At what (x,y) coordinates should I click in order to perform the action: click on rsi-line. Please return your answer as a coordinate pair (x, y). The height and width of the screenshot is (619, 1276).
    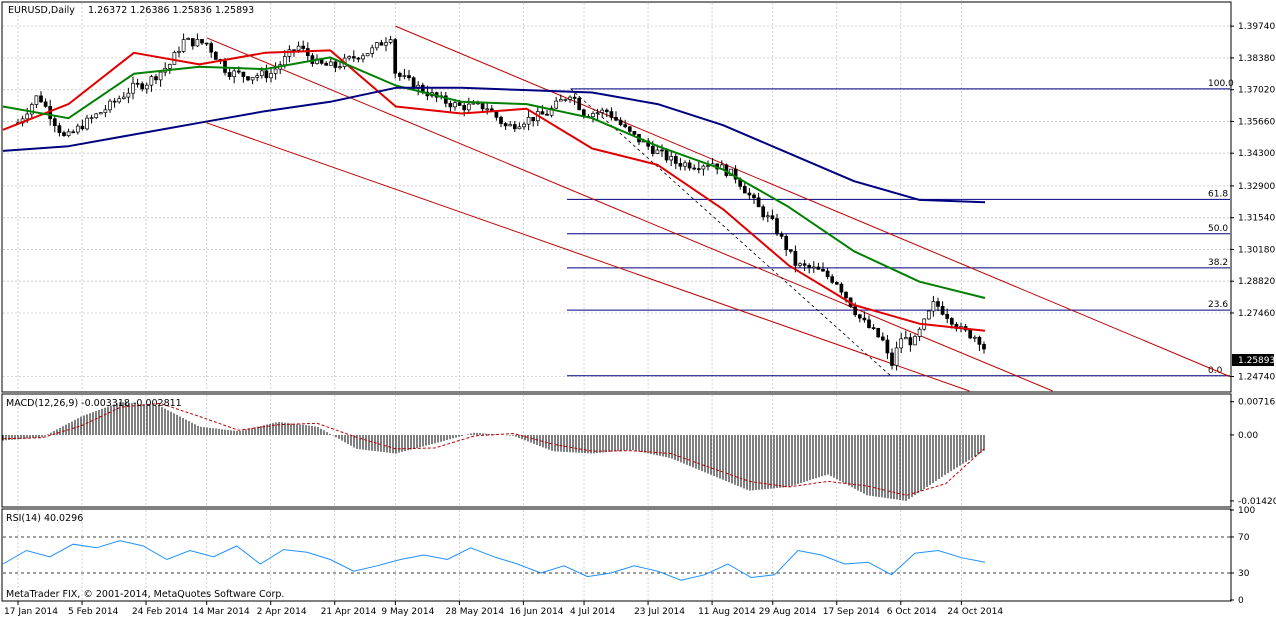
    Looking at the image, I should click on (494, 560).